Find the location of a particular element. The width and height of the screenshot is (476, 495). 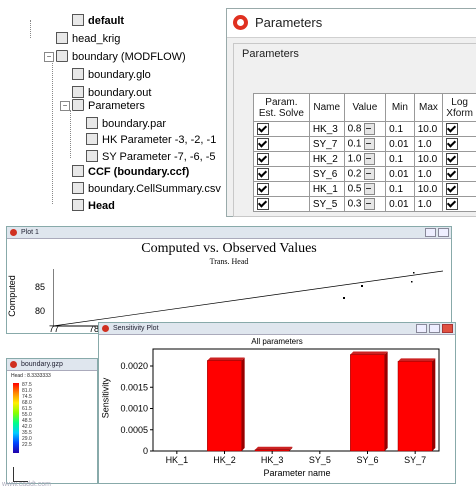

column-header: Name is located at coordinates (326, 107).